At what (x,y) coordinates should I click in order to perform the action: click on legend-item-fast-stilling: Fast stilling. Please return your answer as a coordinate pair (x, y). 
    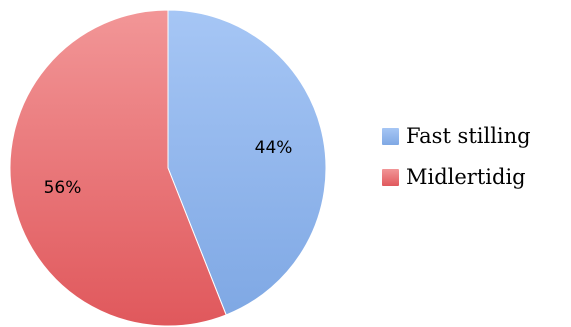
    Looking at the image, I should click on (456, 136).